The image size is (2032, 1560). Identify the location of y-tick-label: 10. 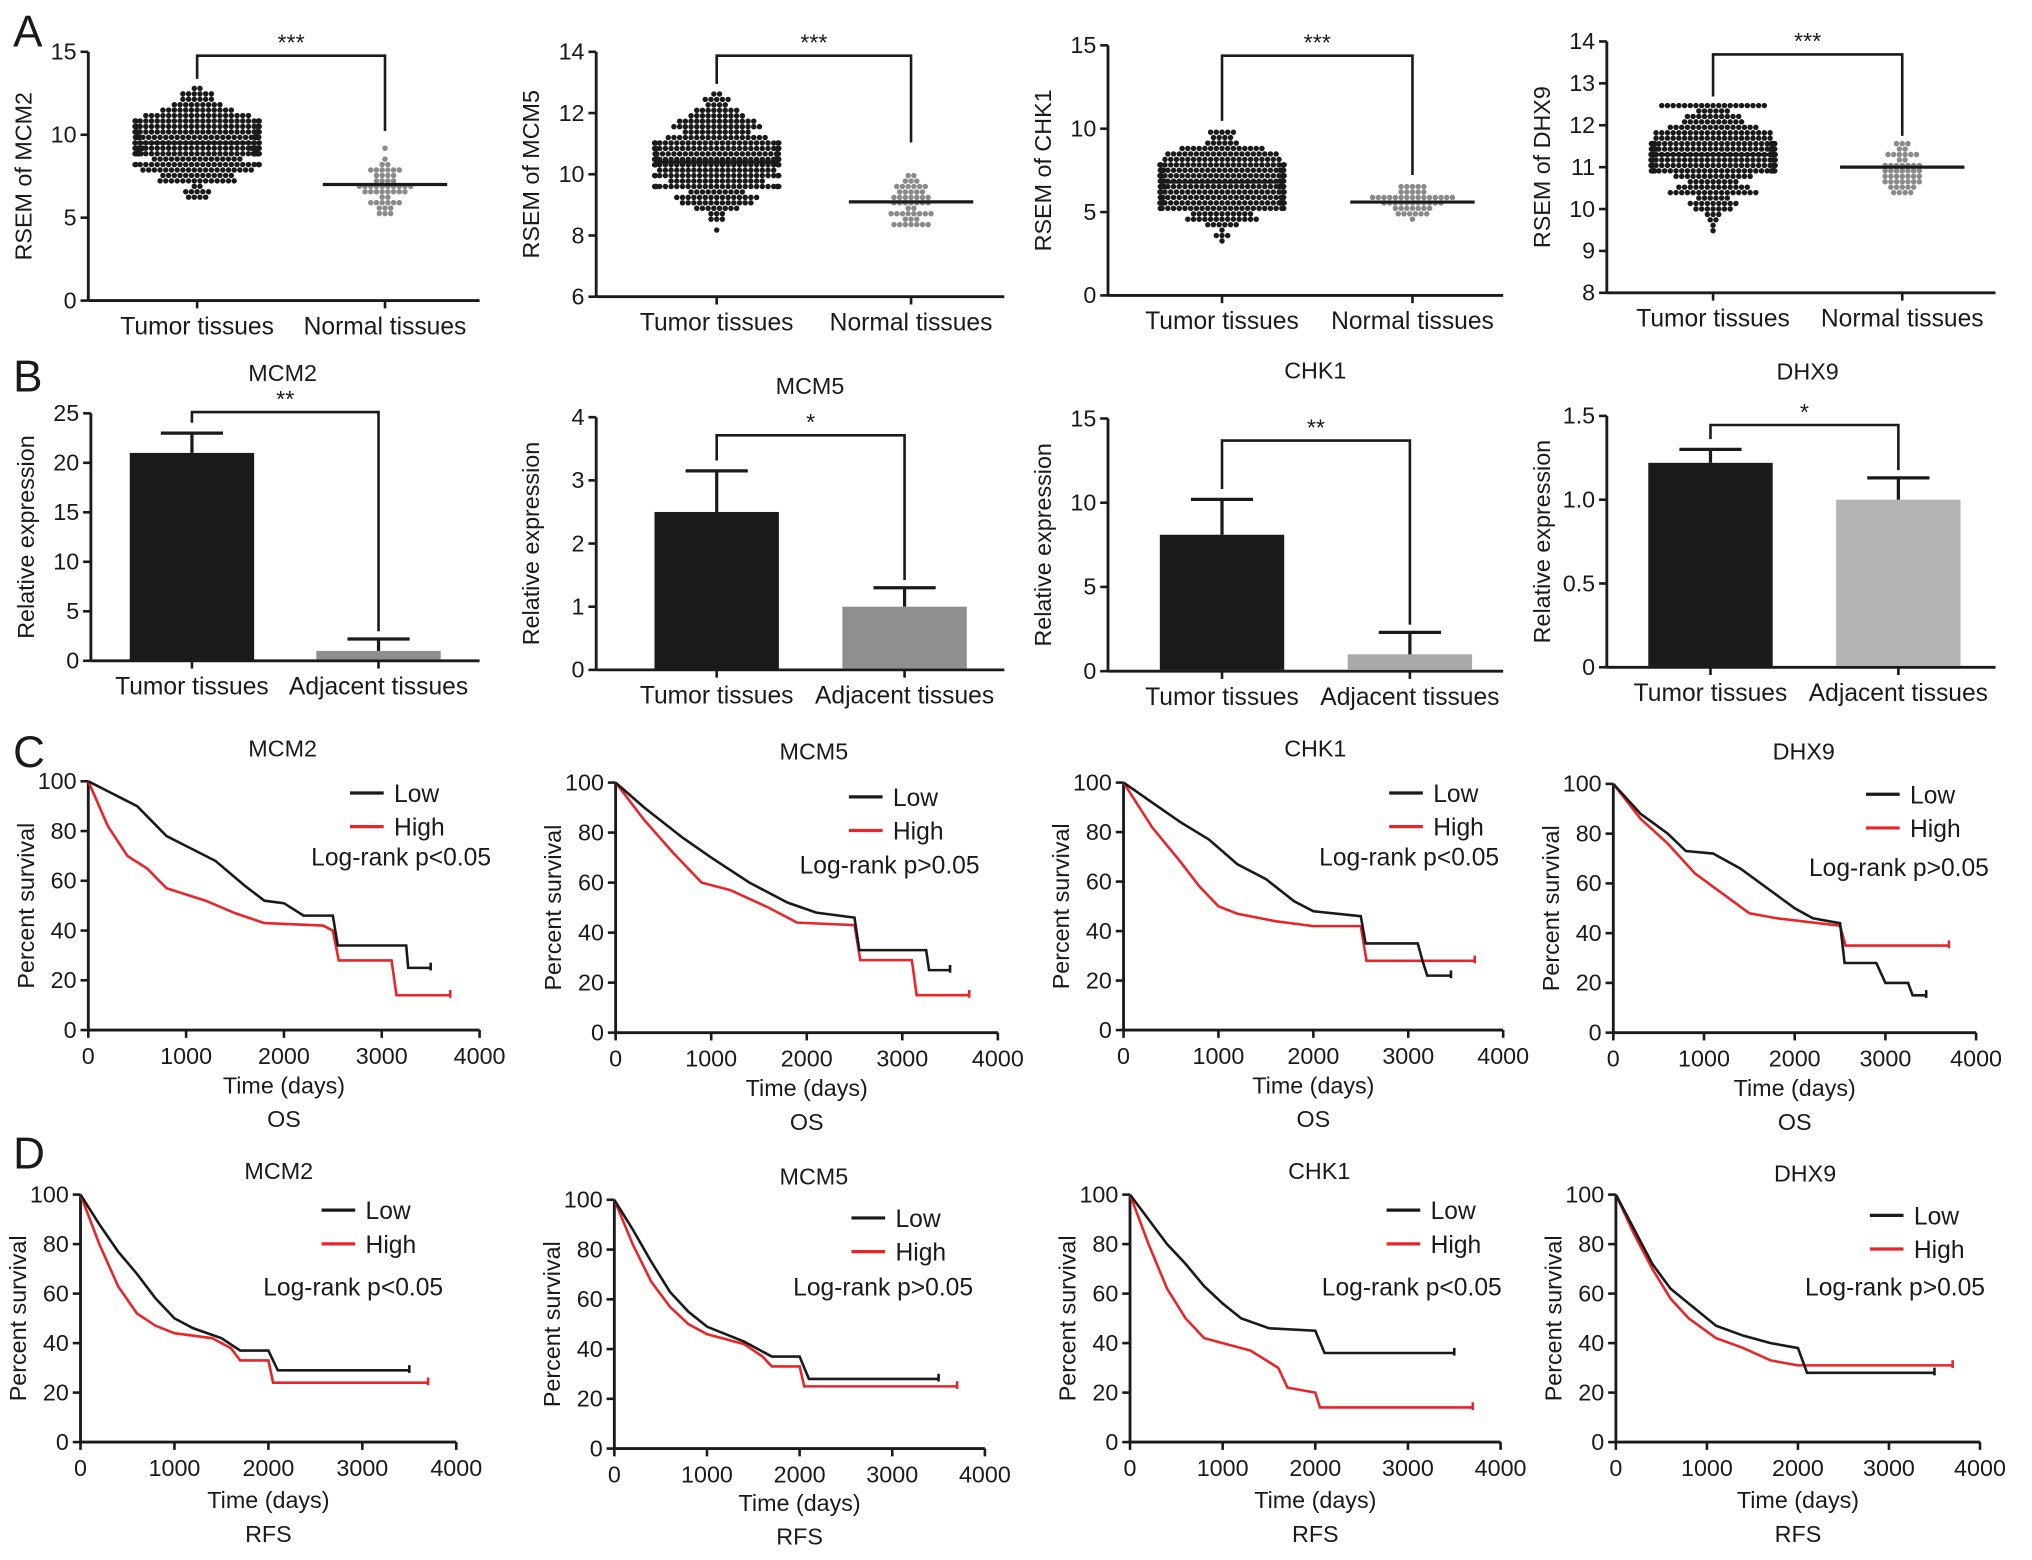
(572, 174).